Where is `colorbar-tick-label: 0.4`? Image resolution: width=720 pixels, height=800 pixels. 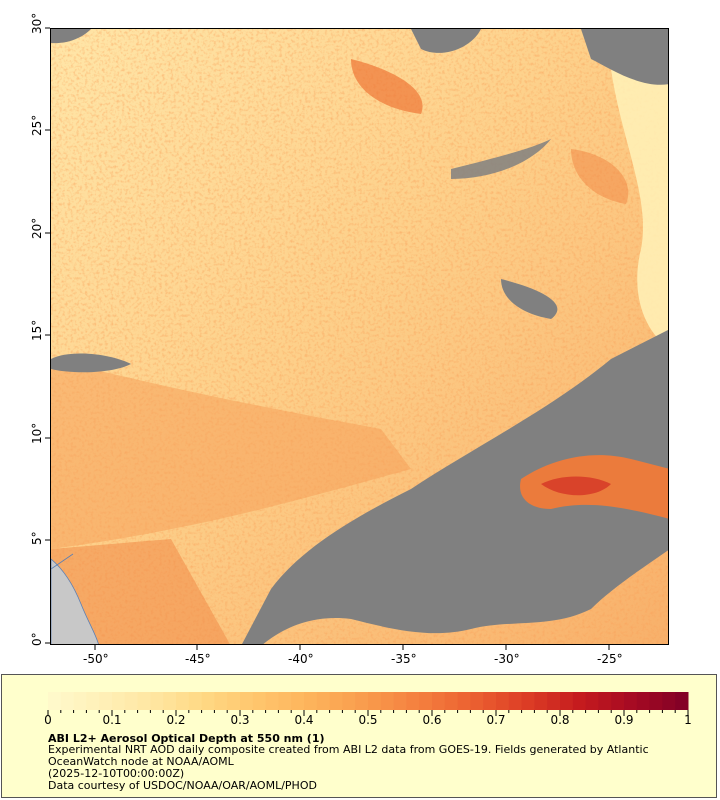
colorbar-tick-label: 0.4 is located at coordinates (304, 720).